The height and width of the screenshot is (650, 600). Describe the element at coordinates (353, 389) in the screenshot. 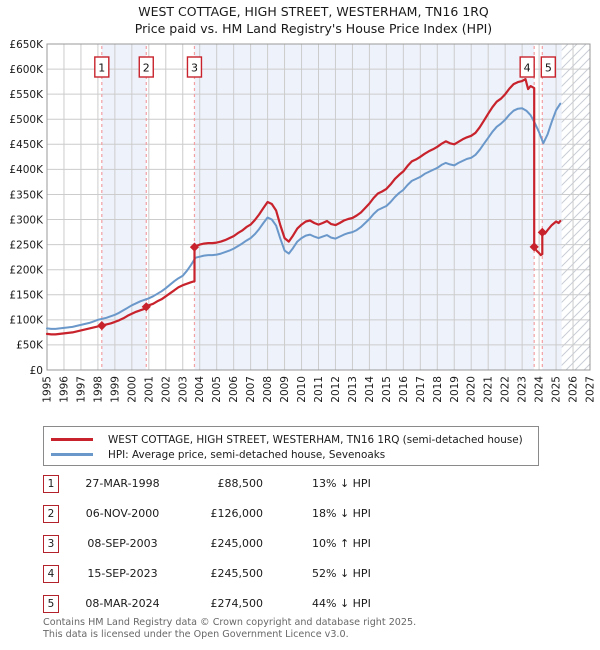

I see `svg-text: 2013` at that location.